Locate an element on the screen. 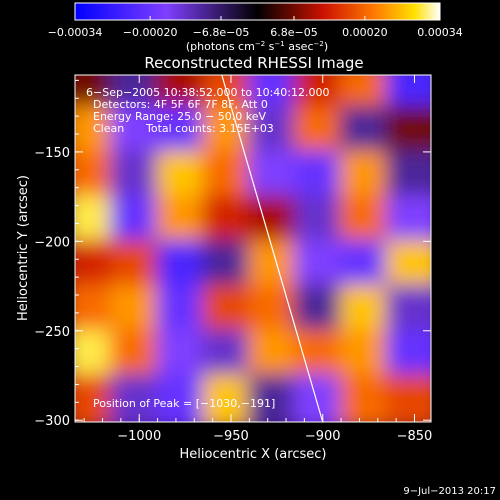  colorbar-tick-label: −0.00020 is located at coordinates (150, 32).